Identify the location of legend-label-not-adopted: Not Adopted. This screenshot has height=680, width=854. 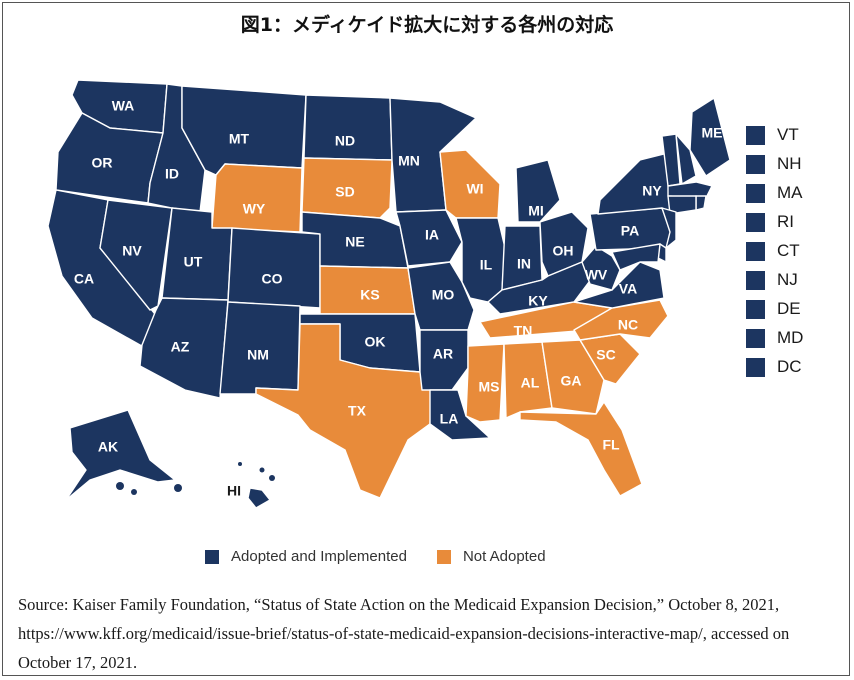
(504, 556).